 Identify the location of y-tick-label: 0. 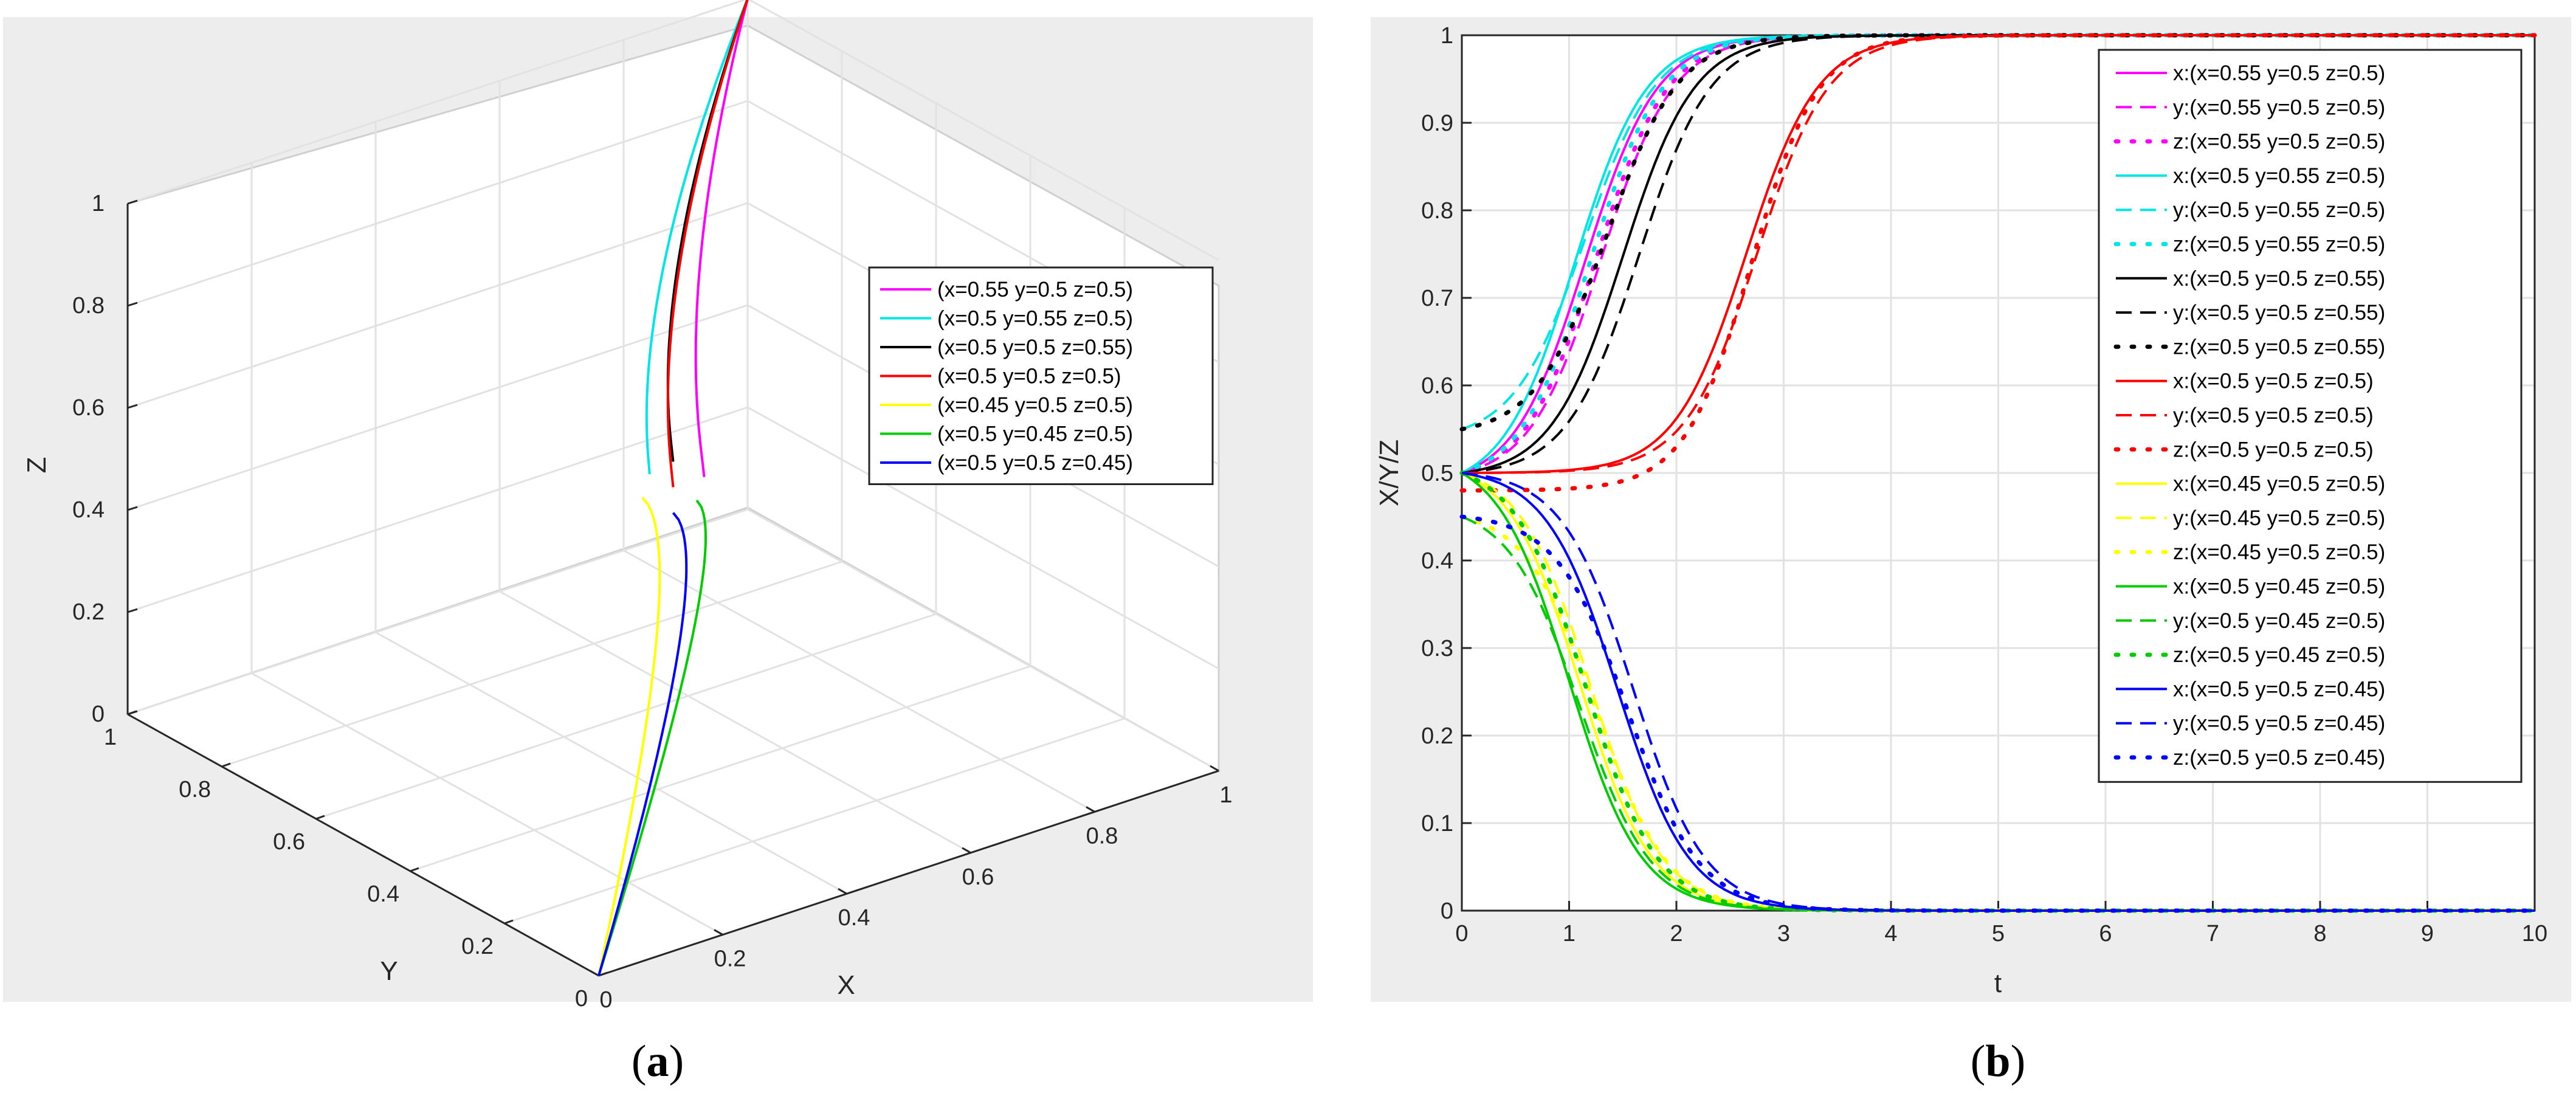
(581, 999).